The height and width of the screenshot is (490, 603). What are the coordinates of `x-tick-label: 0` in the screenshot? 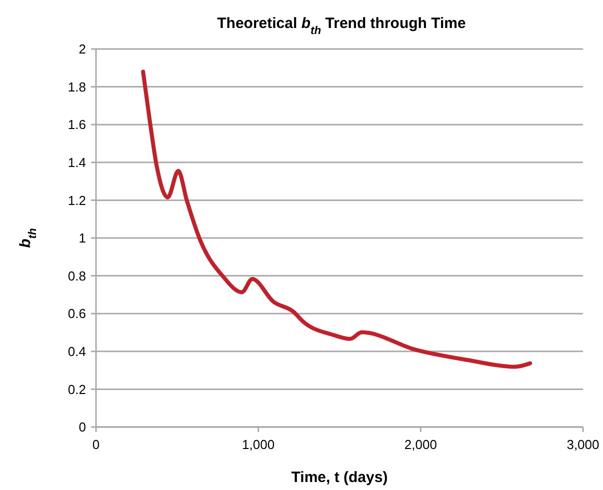 It's located at (96, 444).